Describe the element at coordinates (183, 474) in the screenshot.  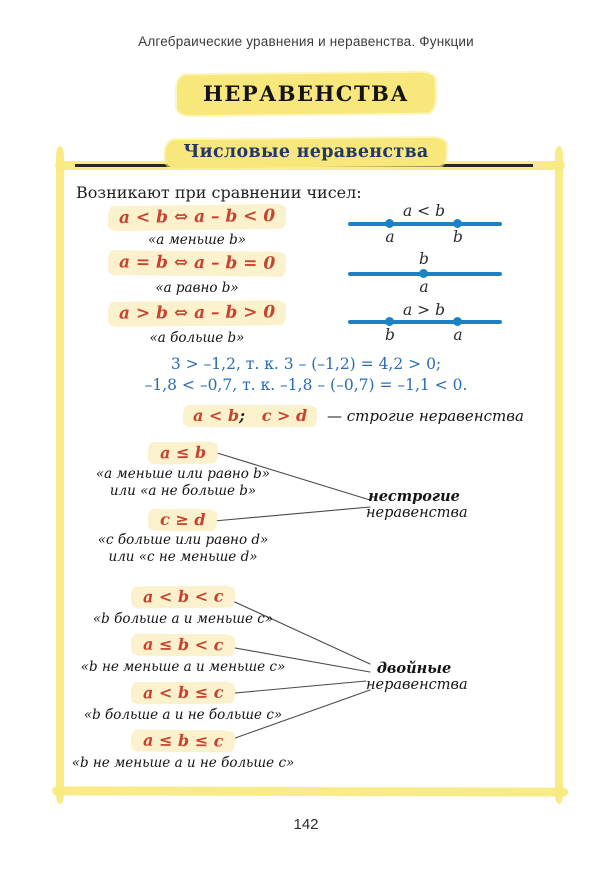
I see `formula-caption: «а меньше или равно b»` at that location.